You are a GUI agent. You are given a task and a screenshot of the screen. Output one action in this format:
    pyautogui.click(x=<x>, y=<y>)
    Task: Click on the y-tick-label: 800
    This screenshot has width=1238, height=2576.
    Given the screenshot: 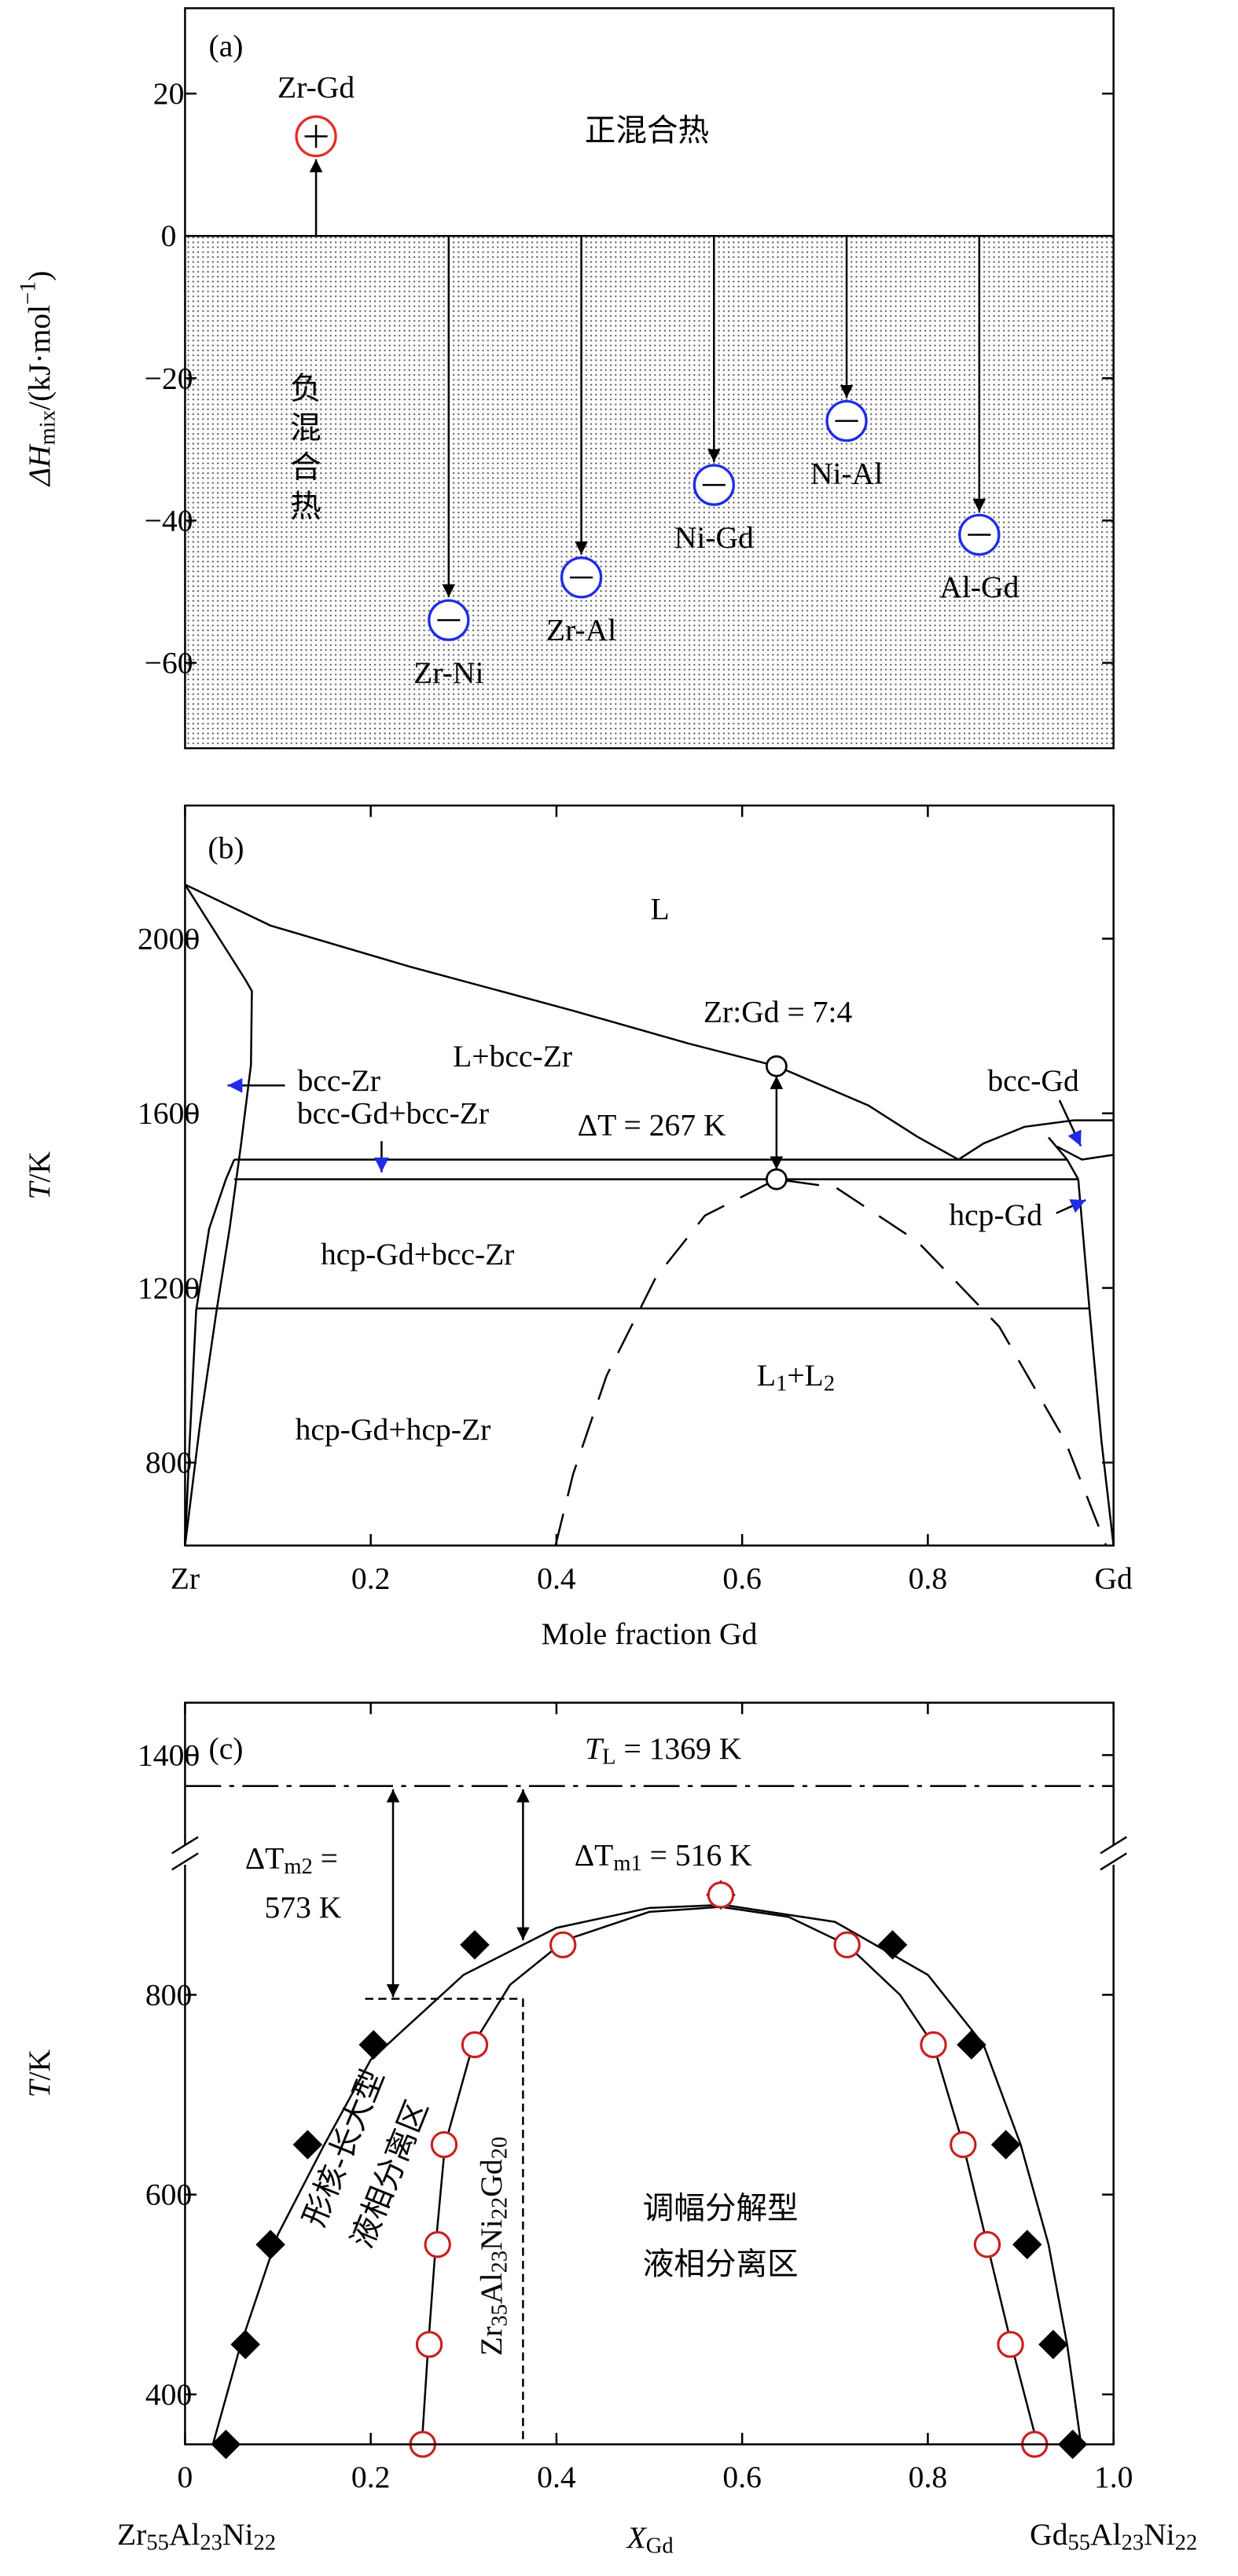 What is the action you would take?
    pyautogui.click(x=169, y=1995)
    